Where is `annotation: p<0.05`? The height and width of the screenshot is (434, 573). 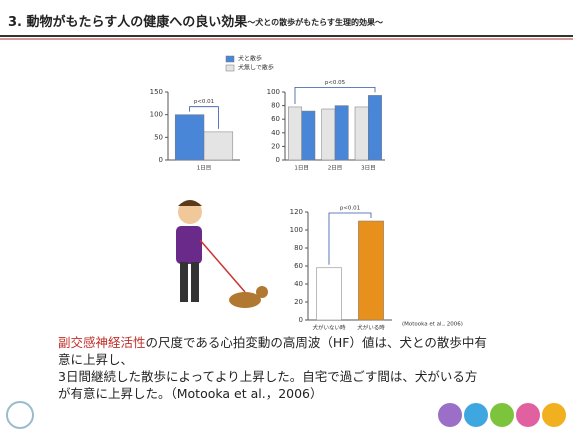 annotation: p<0.05 is located at coordinates (335, 83).